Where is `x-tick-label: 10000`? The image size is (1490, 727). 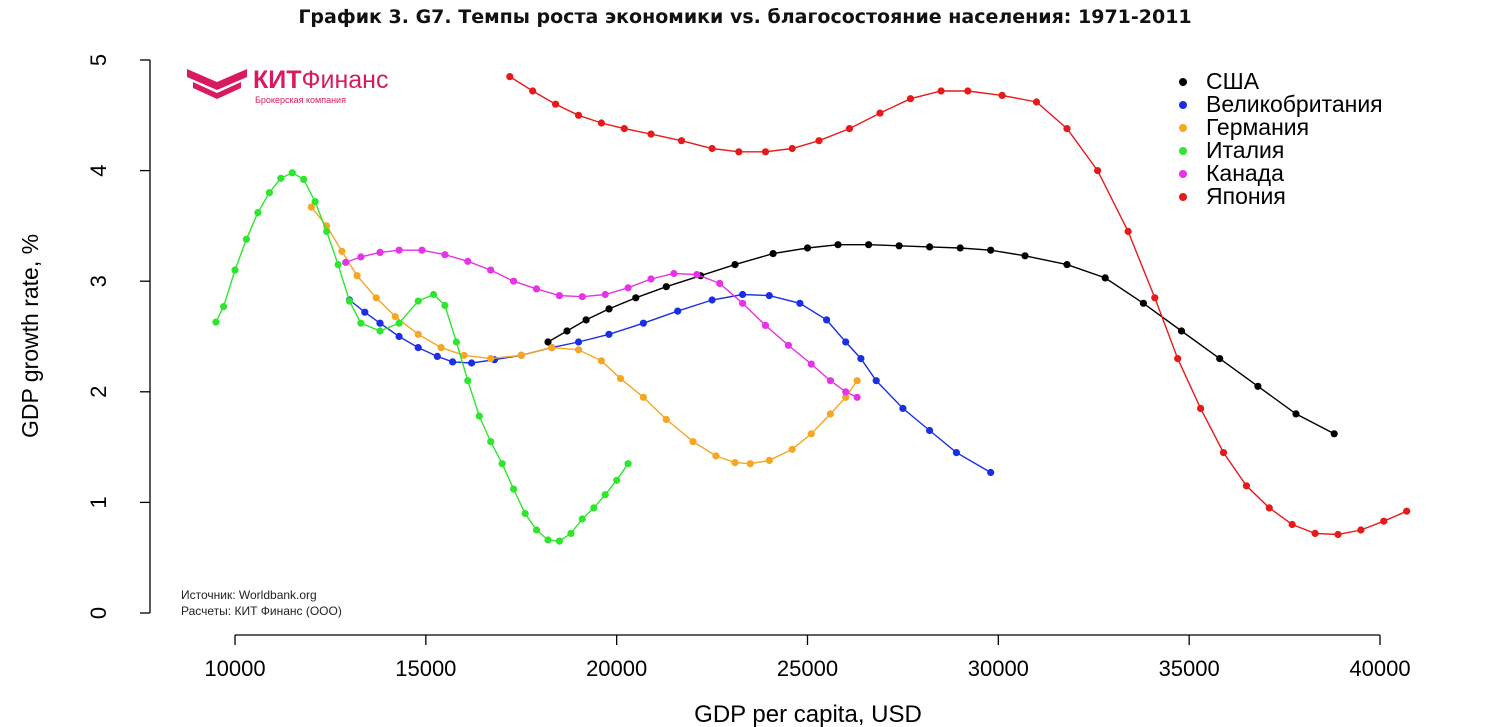 x-tick-label: 10000 is located at coordinates (234, 668).